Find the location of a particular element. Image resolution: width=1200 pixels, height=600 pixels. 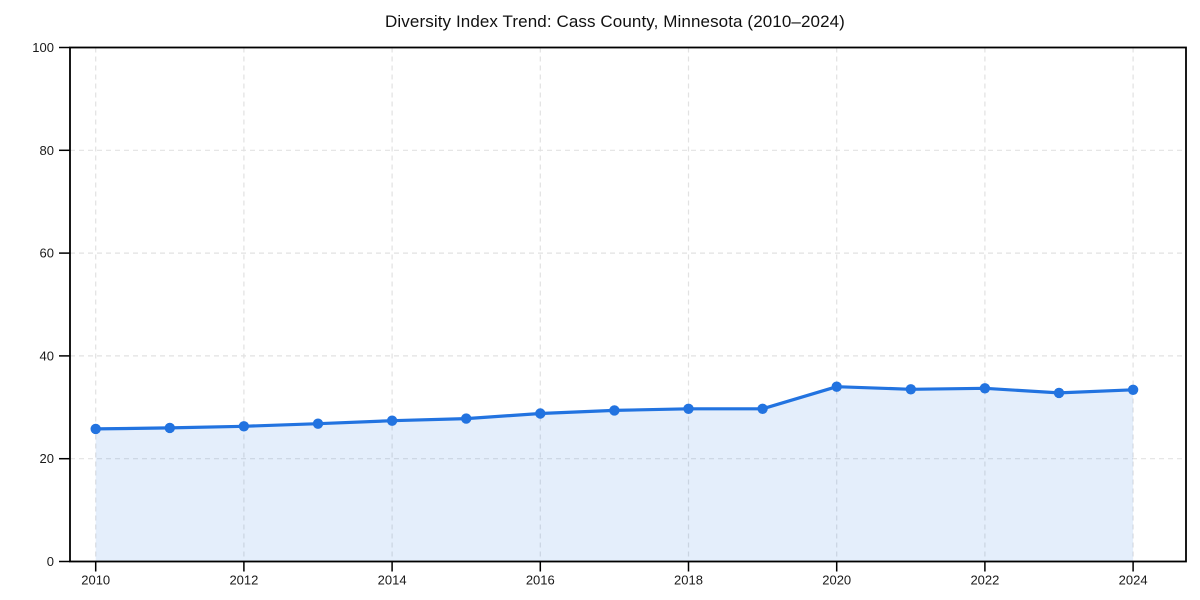

y-tick-label: 40 is located at coordinates (47, 355).